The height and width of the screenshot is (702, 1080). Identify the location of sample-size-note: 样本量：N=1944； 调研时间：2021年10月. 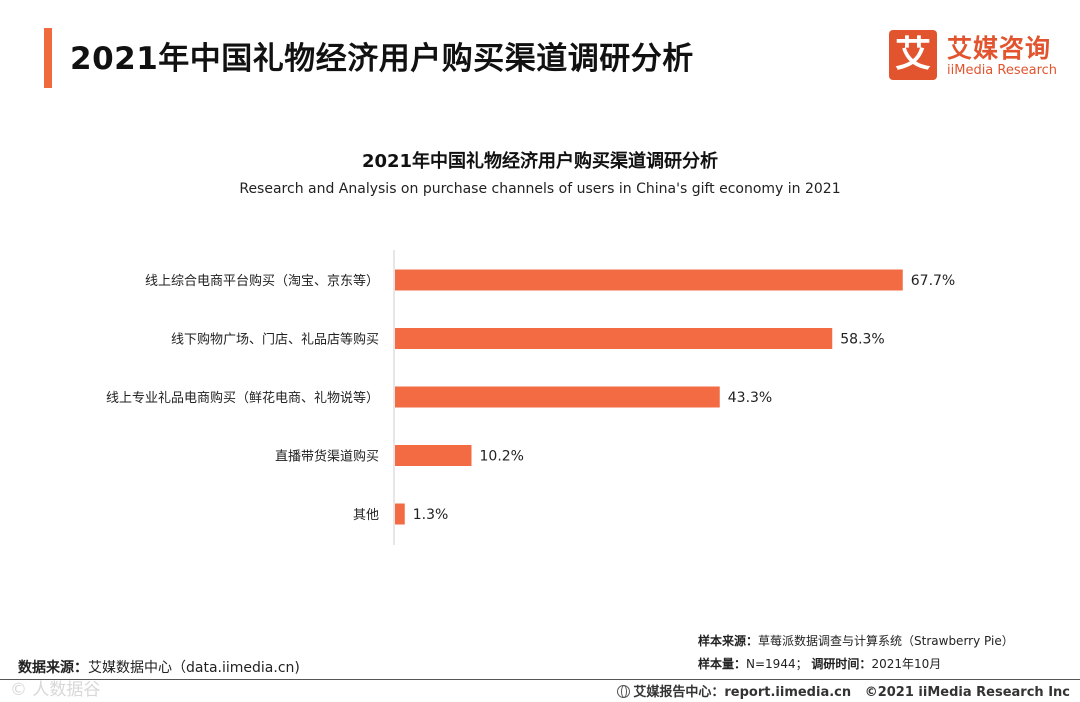
(819, 663).